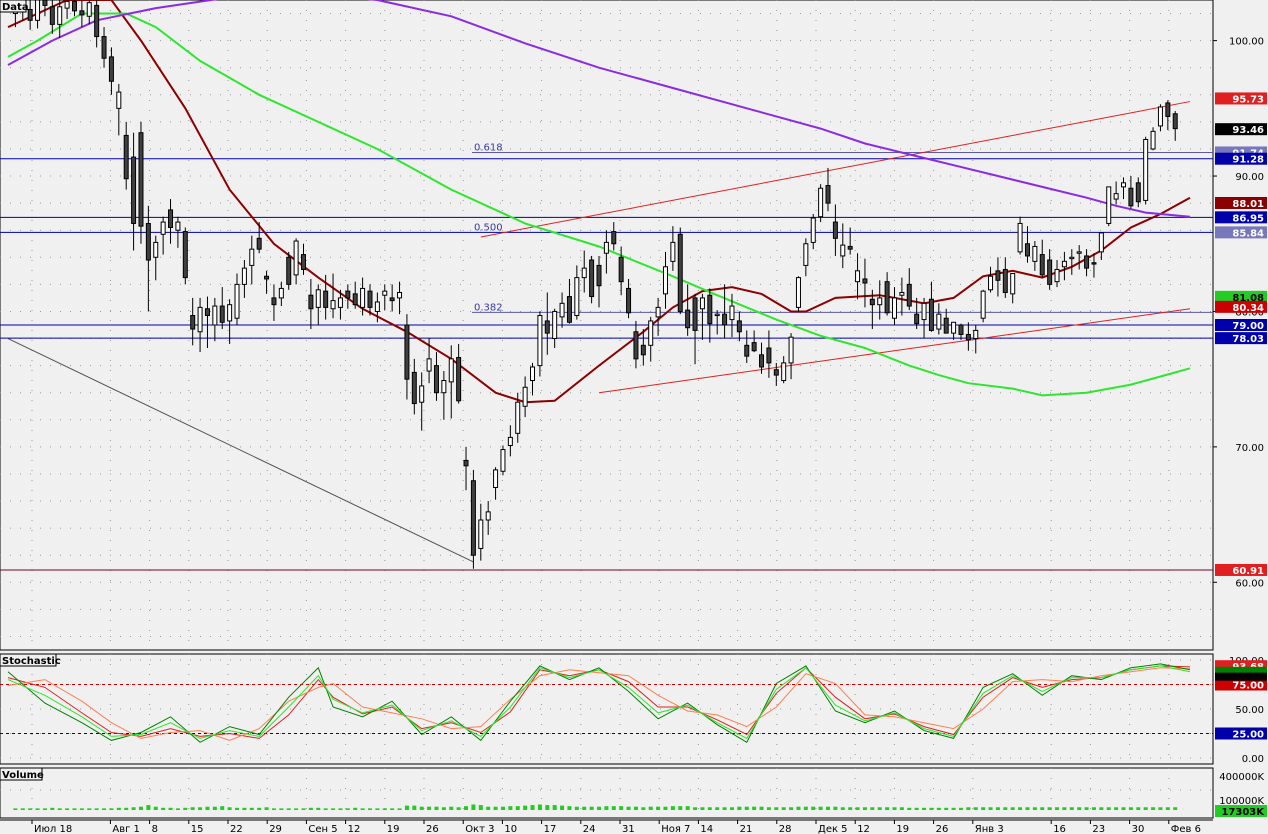 The image size is (1268, 834). What do you see at coordinates (785, 829) in the screenshot?
I see `x-tick-label: 28` at bounding box center [785, 829].